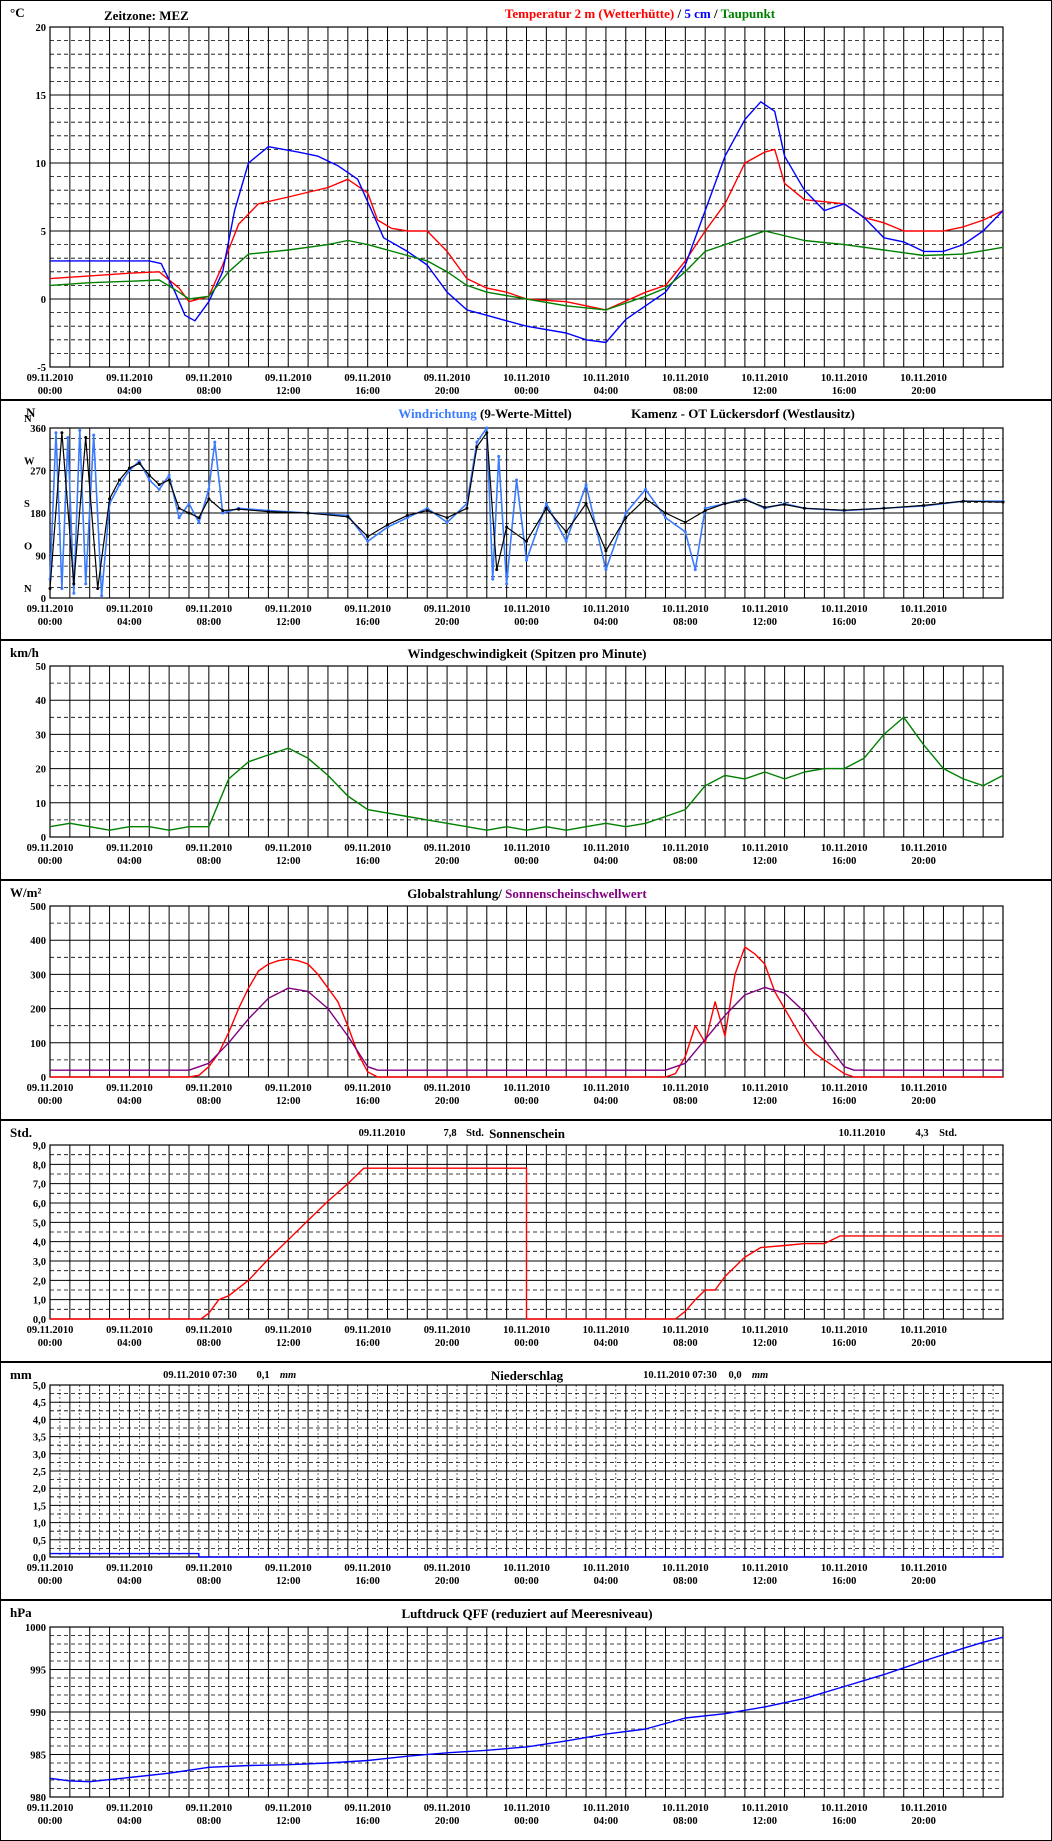  Describe the element at coordinates (38, 1671) in the screenshot. I see `y-tick-label: 995` at that location.